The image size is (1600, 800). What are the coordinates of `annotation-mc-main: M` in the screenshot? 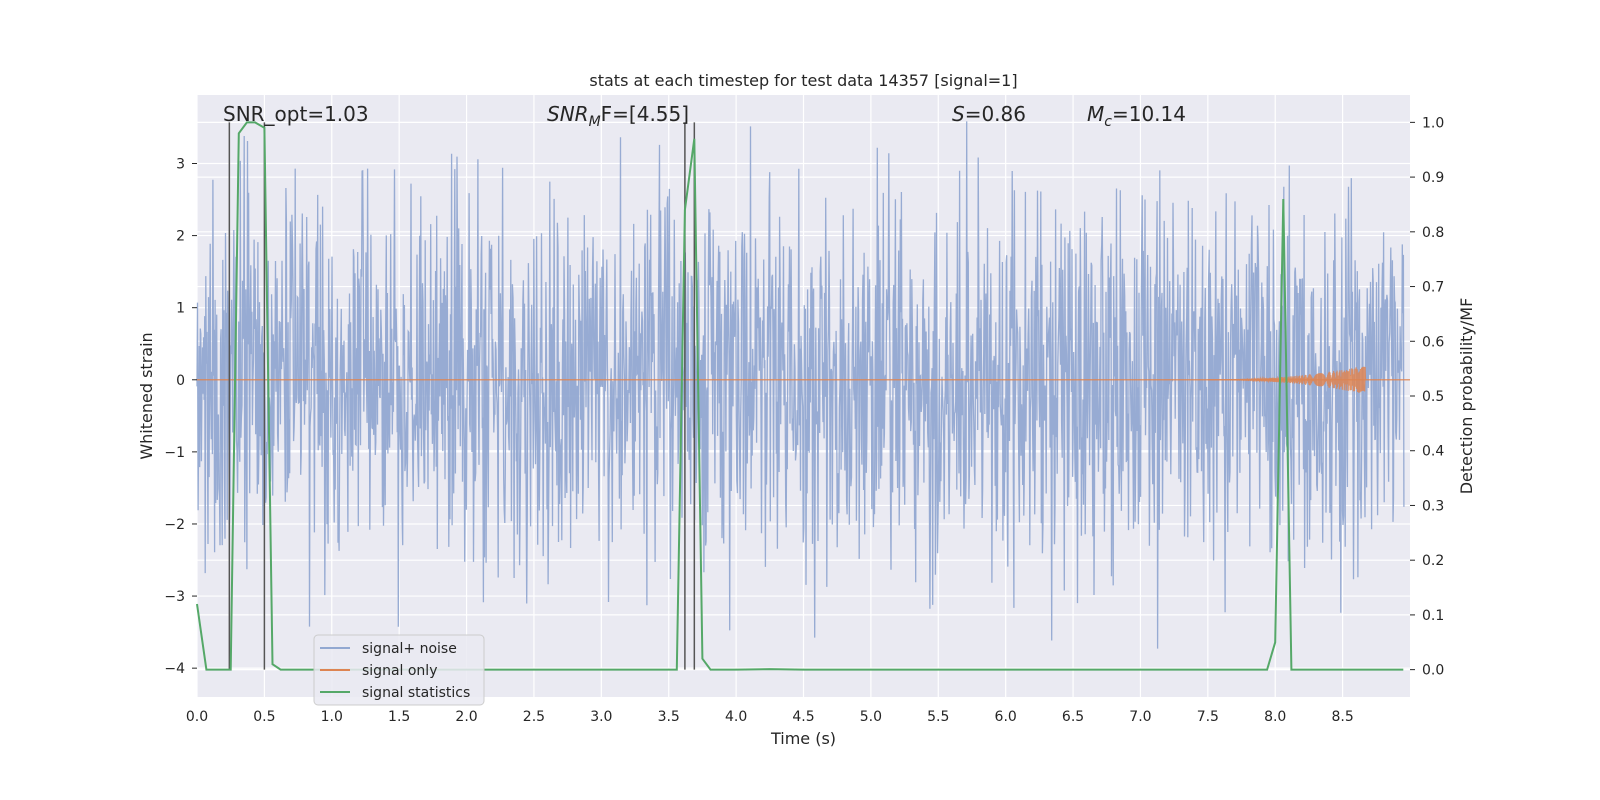 It's located at (1095, 114).